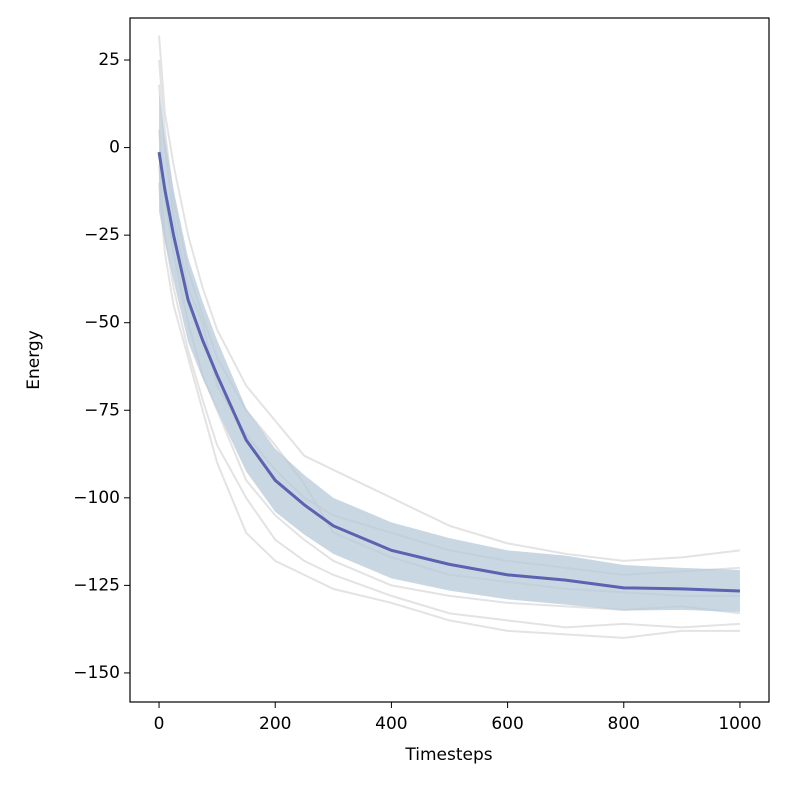 Image resolution: width=793 pixels, height=793 pixels. Describe the element at coordinates (109, 60) in the screenshot. I see `y-tick-label: 25` at that location.